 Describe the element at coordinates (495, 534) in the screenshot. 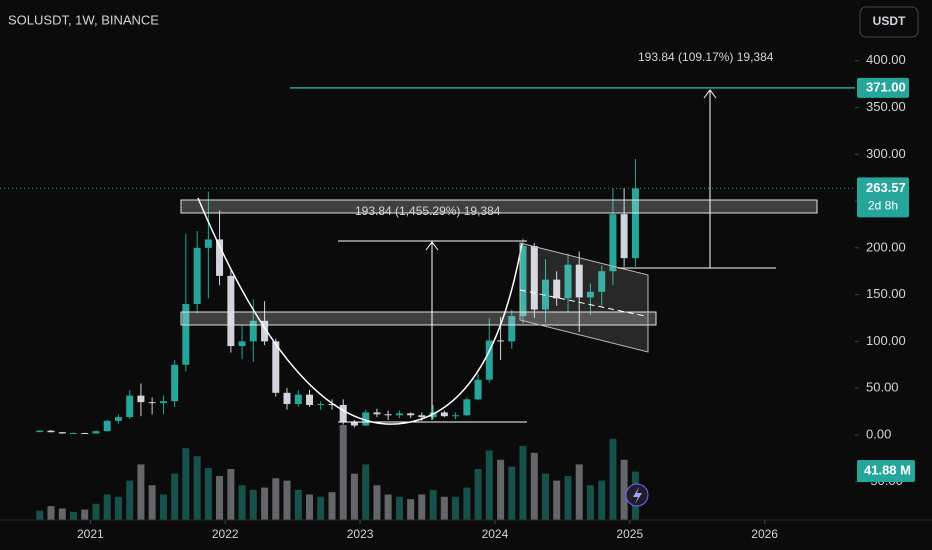

I see `x-tick-label: 2024` at that location.